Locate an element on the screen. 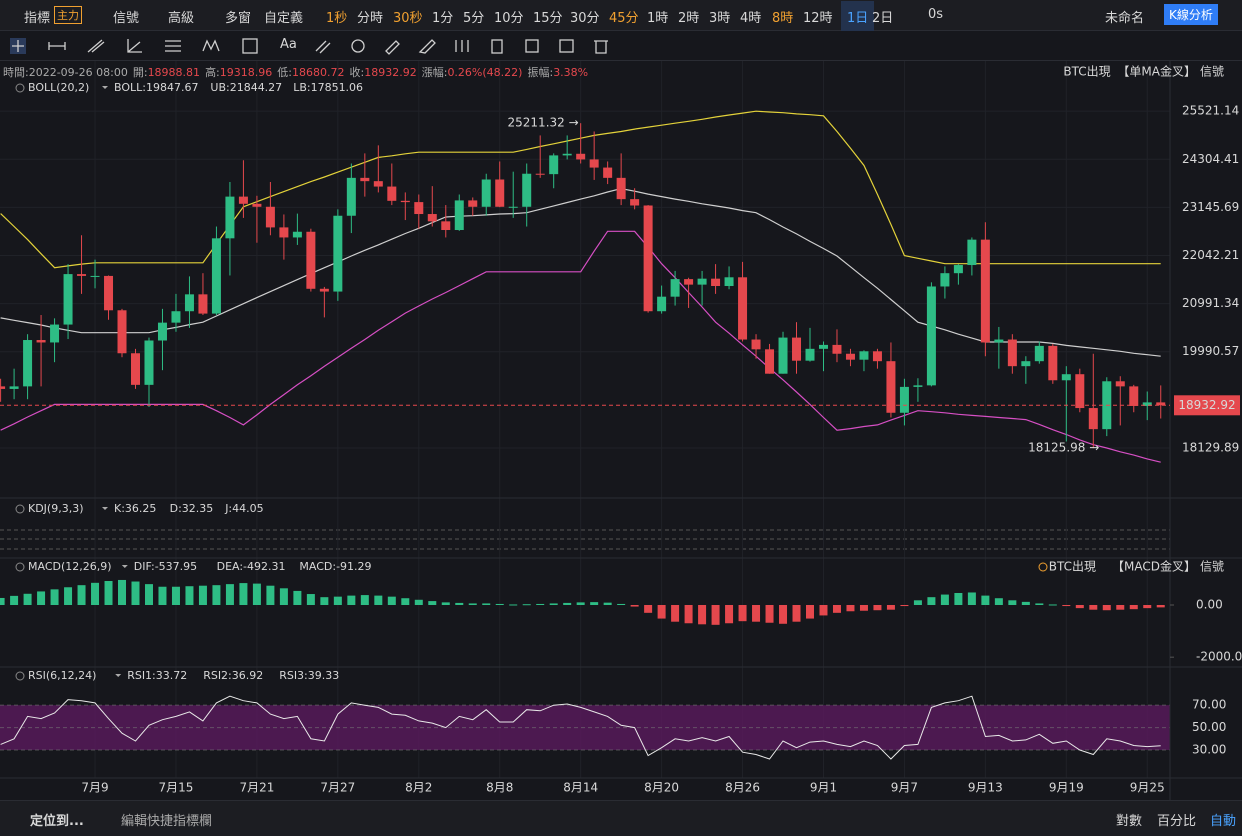 Image resolution: width=1242 pixels, height=836 pixels. toolbar-item: 30秒 is located at coordinates (408, 18).